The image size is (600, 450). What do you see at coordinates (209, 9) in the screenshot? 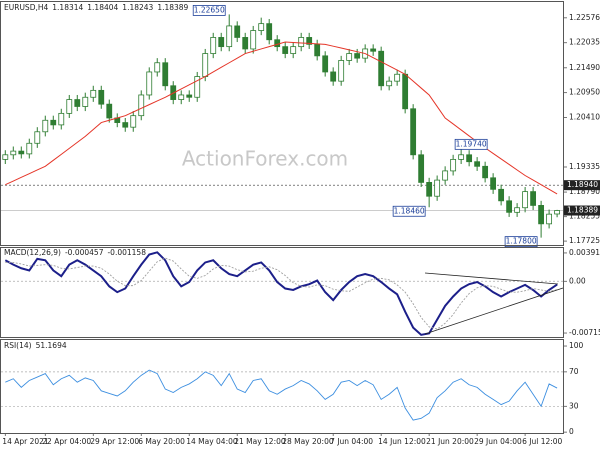
I see `annotation-label: 1.22650` at bounding box center [209, 9].